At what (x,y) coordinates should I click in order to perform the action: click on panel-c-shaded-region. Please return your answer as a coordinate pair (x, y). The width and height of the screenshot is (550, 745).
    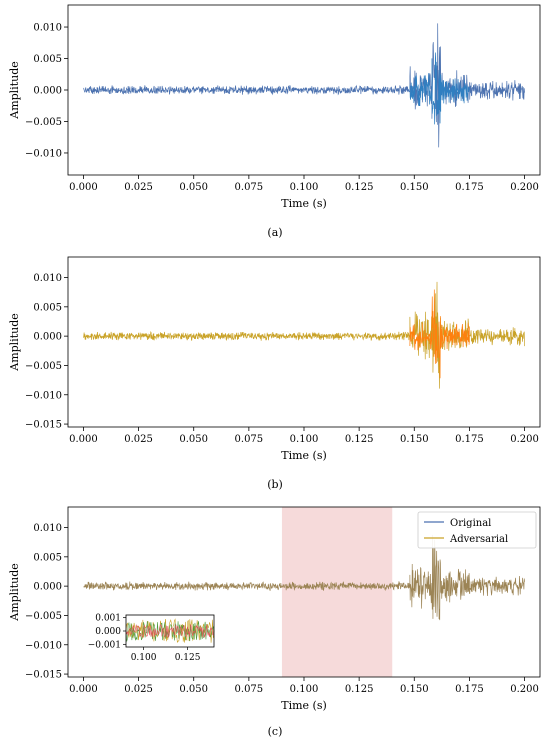
    Looking at the image, I should click on (337, 592).